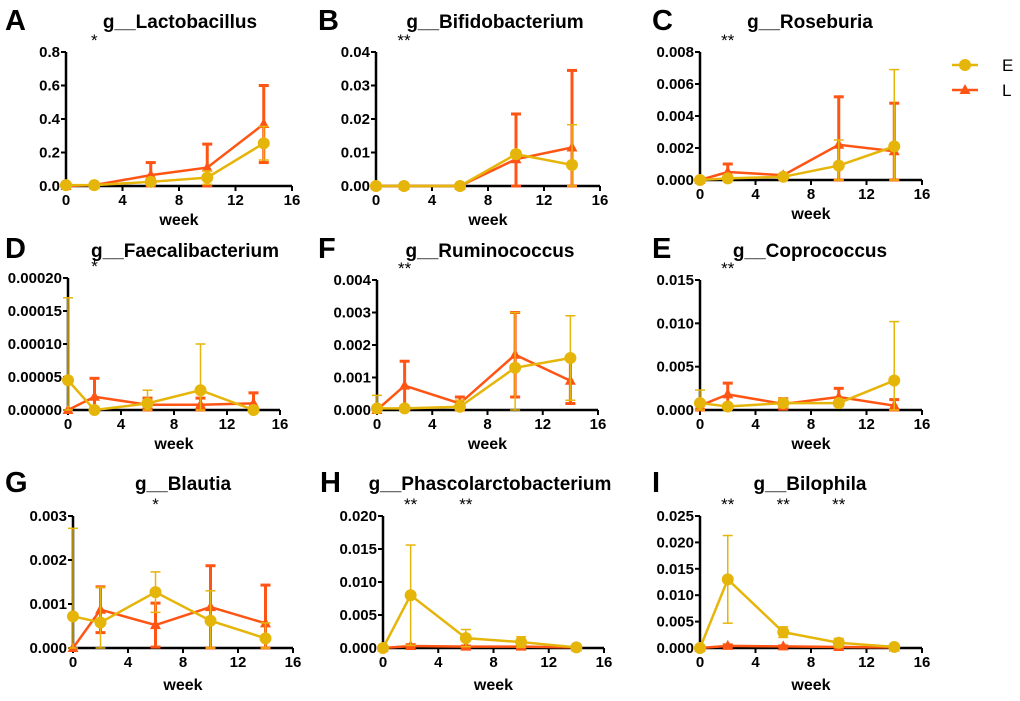 The image size is (1020, 701). I want to click on panel-title: g__Lactobacillus, so click(180, 22).